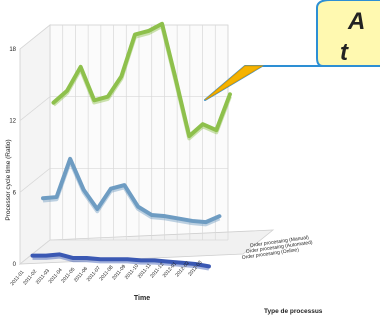 Image resolution: width=380 pixels, height=325 pixels. I want to click on legend-title: Type de processus, so click(293, 311).